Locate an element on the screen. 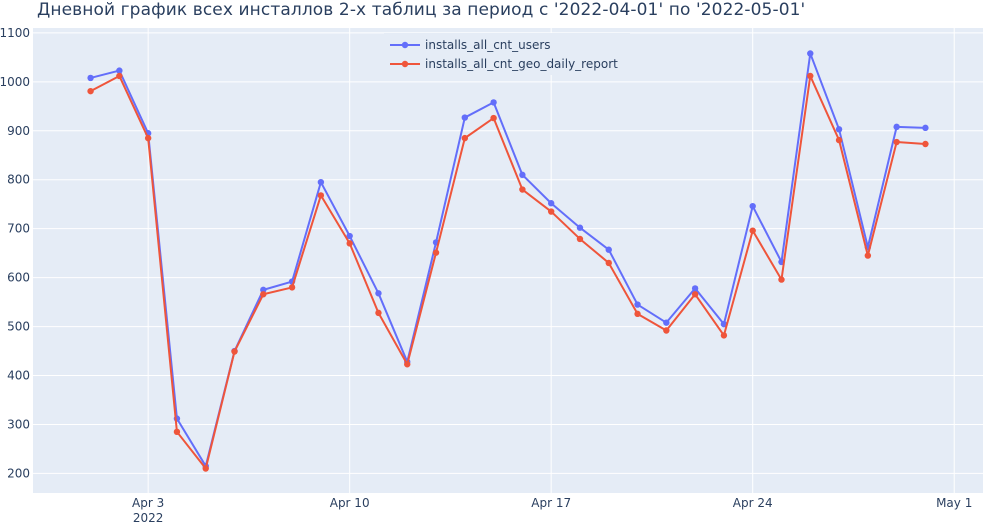 The width and height of the screenshot is (983, 525). legend-box is located at coordinates (507, 54).